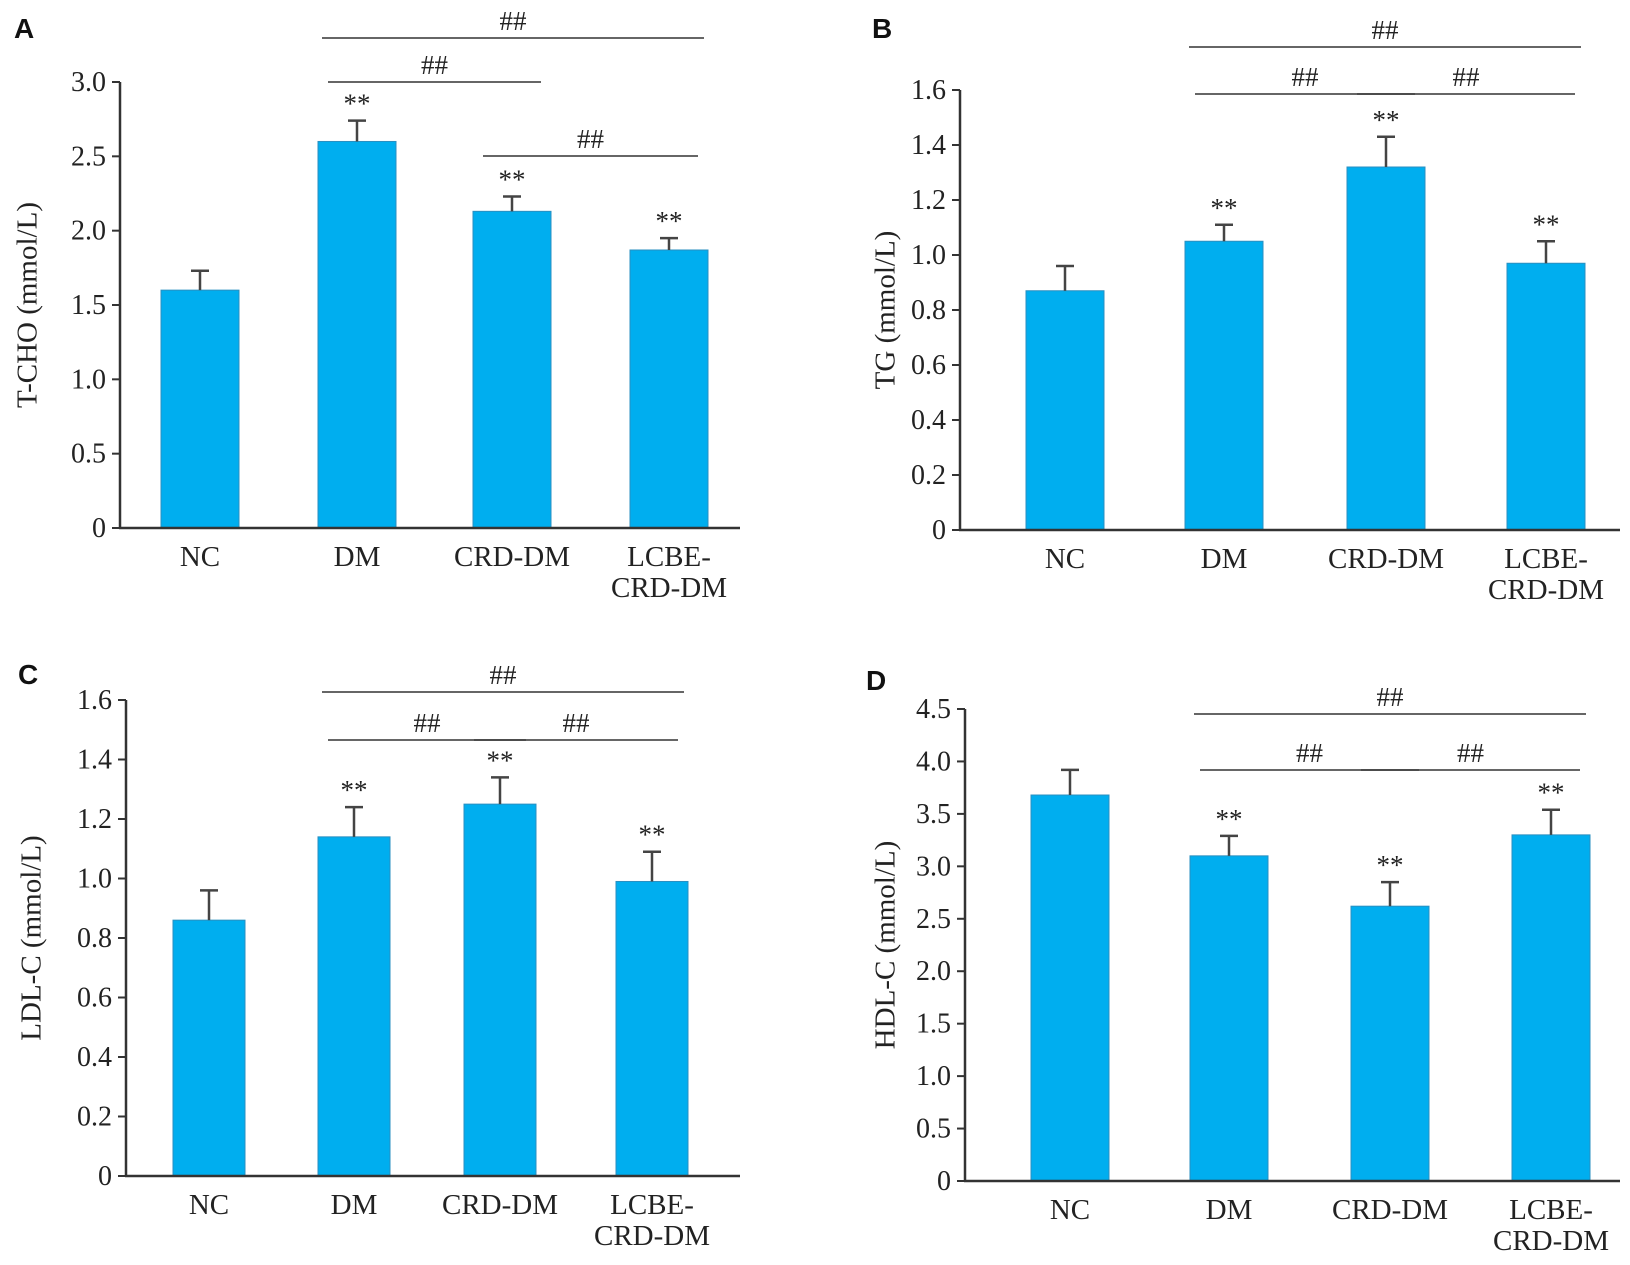 Image resolution: width=1630 pixels, height=1265 pixels. What do you see at coordinates (28, 674) in the screenshot?
I see `panel-letter: C` at bounding box center [28, 674].